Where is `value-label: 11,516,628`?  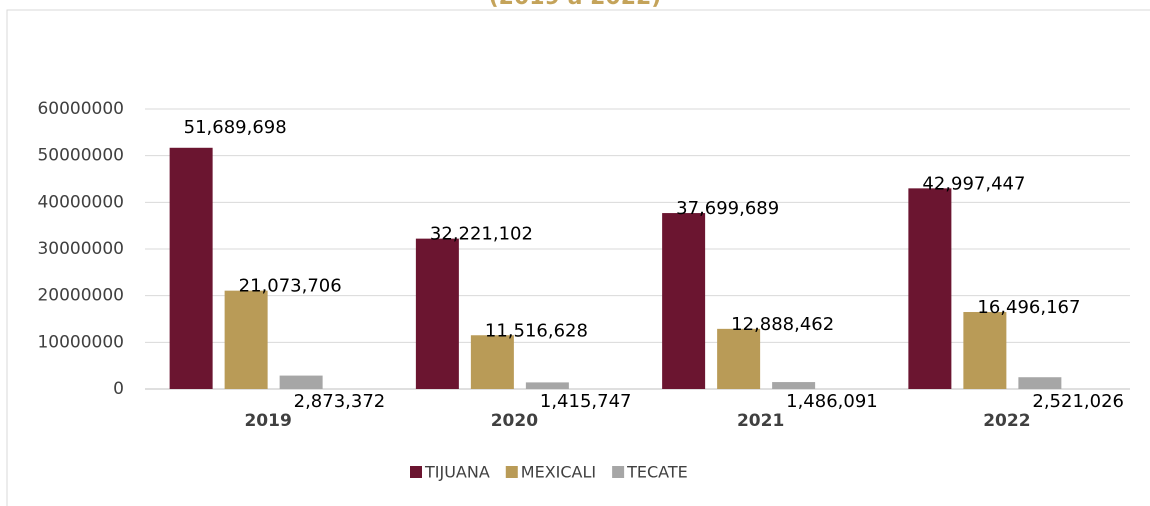
value-label: 11,516,628 is located at coordinates (536, 330).